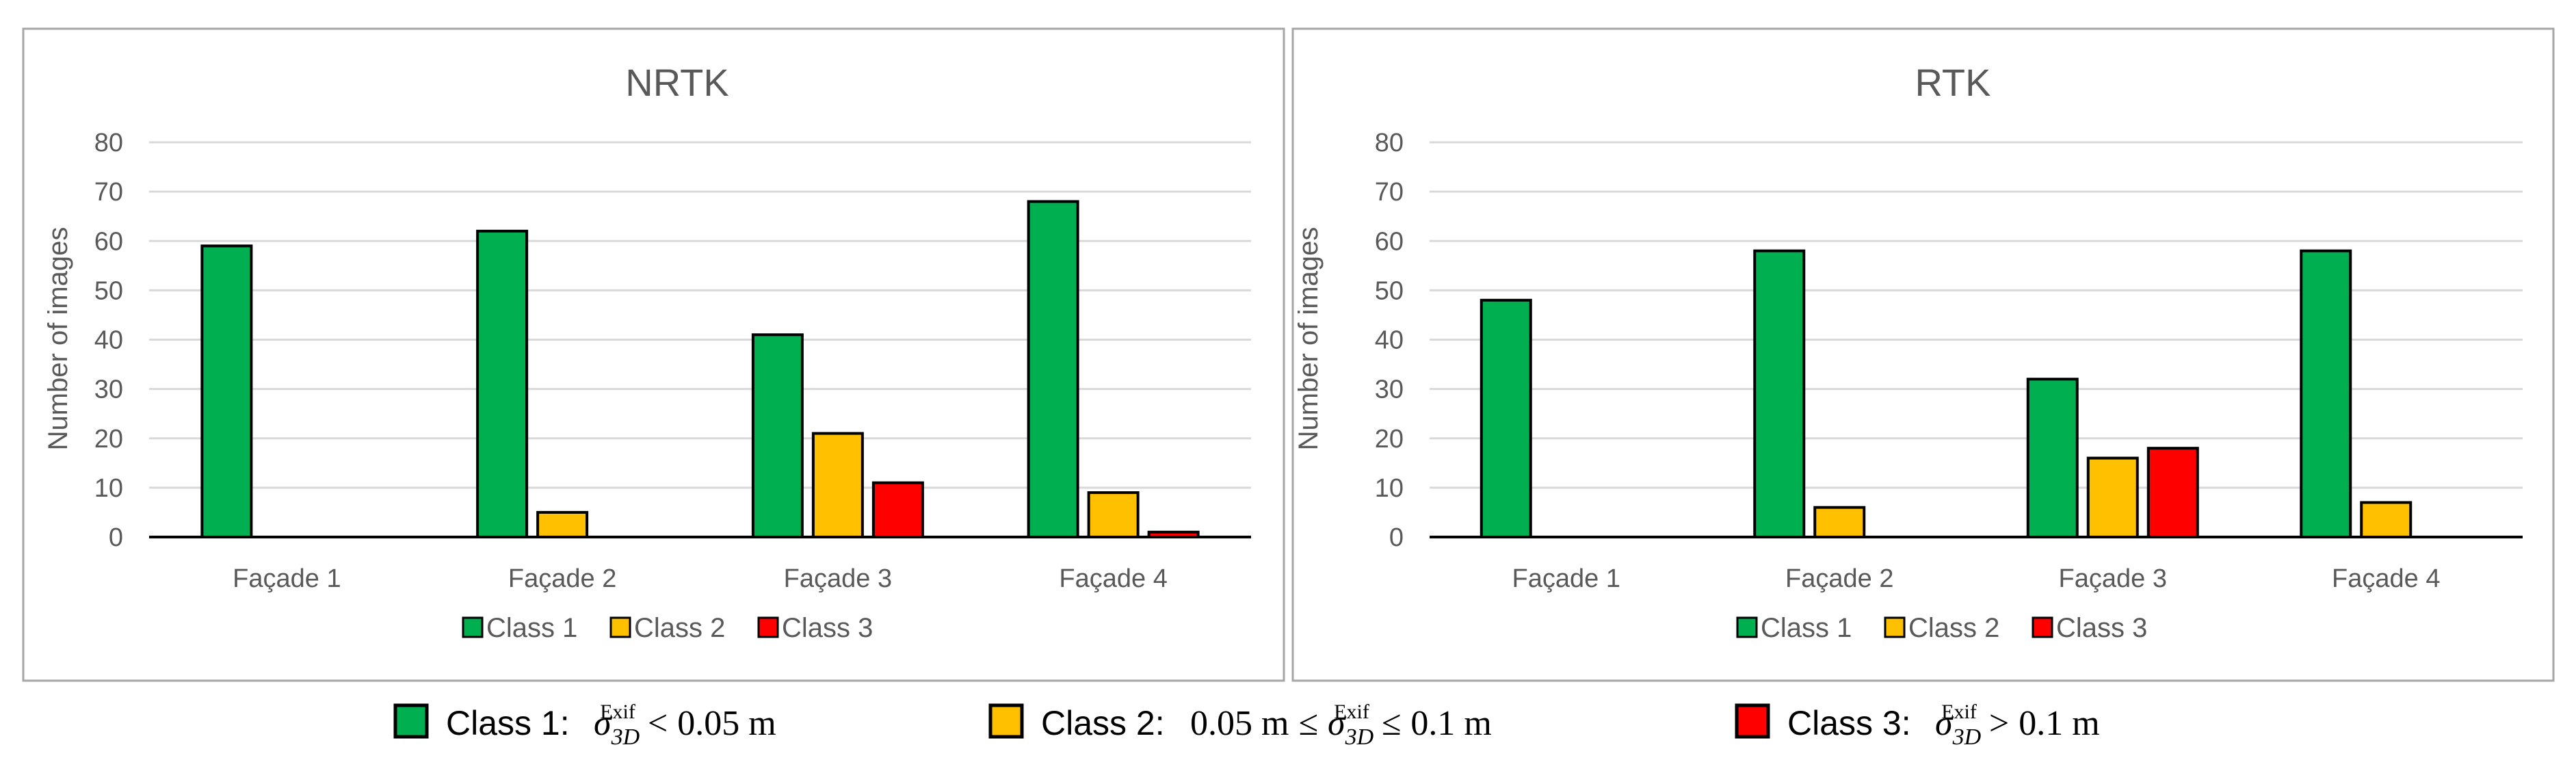 The height and width of the screenshot is (771, 2576). I want to click on class-1-definition: Class 1: σ3DExif <0.05 m, so click(584, 725).